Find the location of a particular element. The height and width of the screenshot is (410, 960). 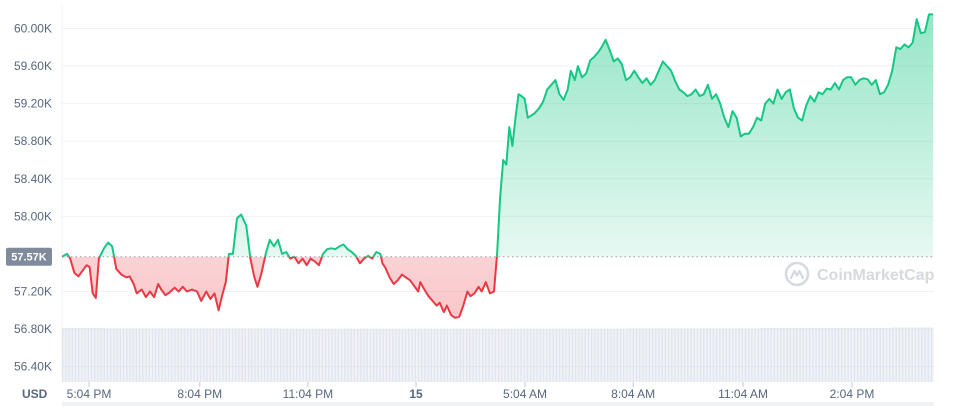

y-tick-label: 59.60K is located at coordinates (33, 66).